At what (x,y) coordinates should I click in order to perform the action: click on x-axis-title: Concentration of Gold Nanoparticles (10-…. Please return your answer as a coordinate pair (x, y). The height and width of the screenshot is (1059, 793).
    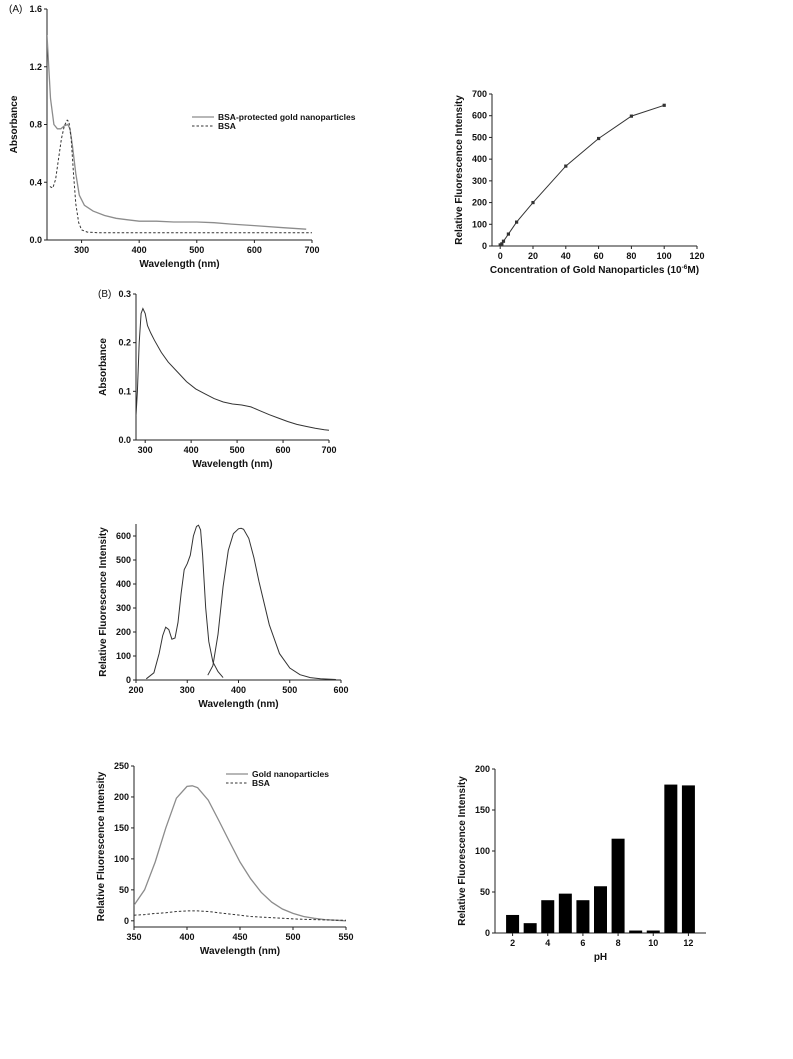
    Looking at the image, I should click on (594, 270).